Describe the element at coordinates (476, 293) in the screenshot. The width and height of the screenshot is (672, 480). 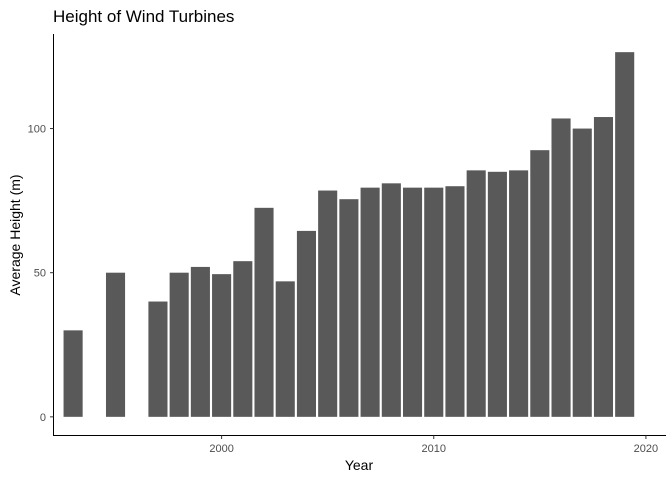
I see `bar-2012` at that location.